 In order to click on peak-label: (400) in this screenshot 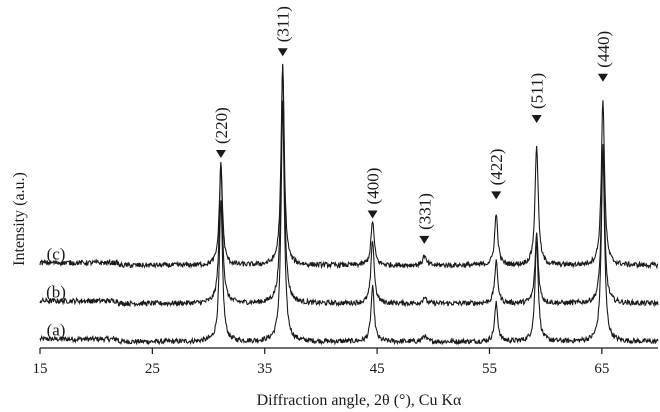, I will do `click(373, 186)`.